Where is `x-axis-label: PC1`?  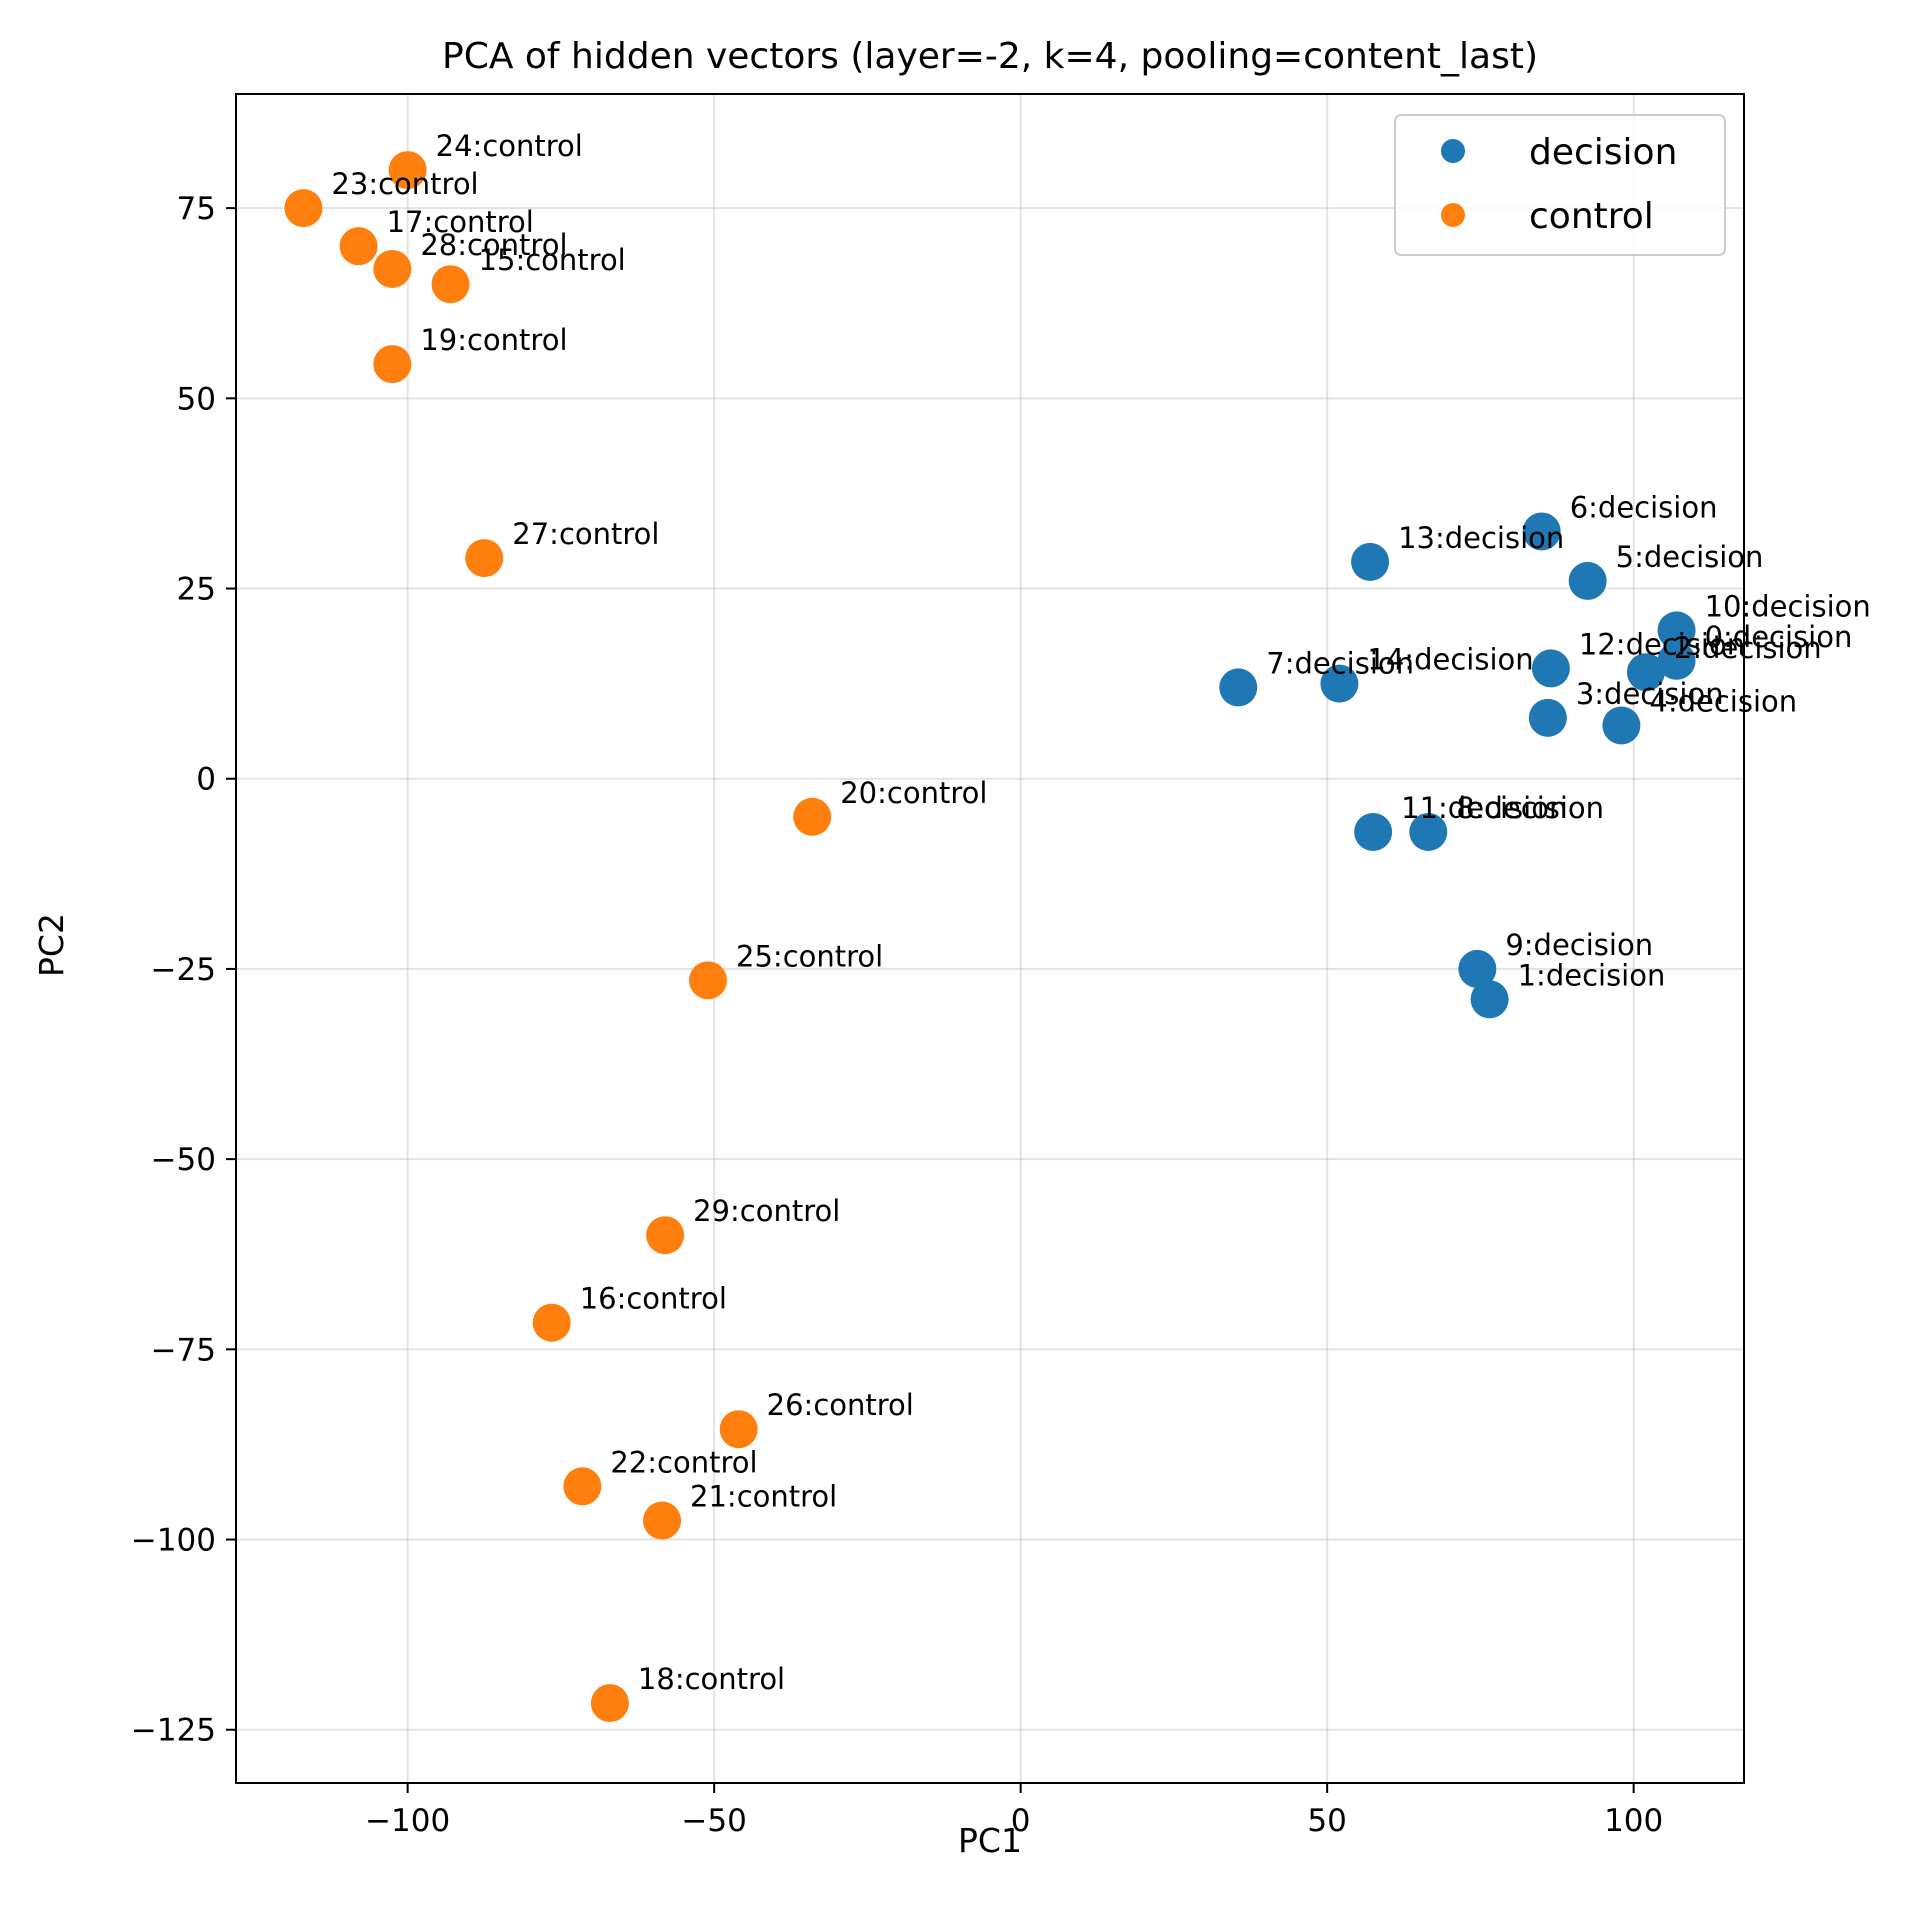
x-axis-label: PC1 is located at coordinates (990, 1840).